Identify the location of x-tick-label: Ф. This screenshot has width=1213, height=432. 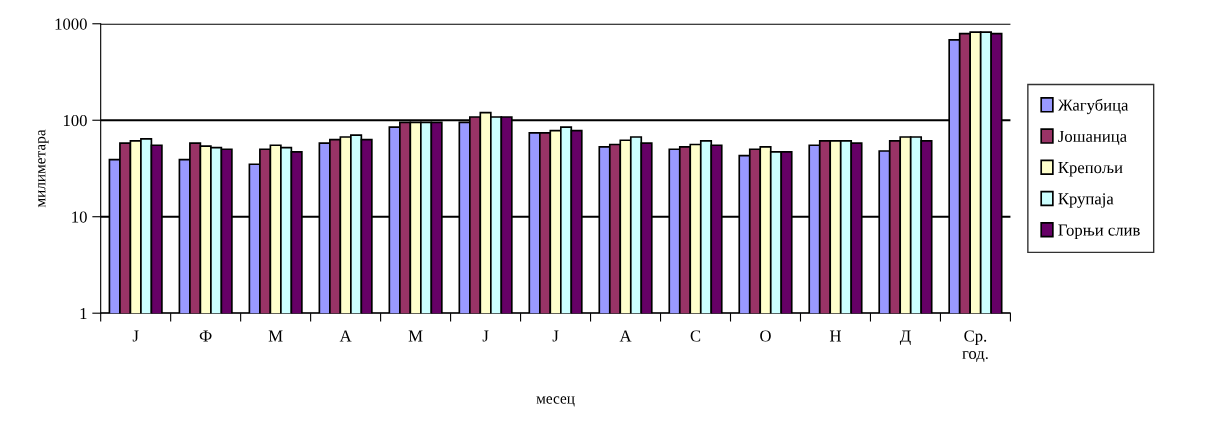
(205, 336).